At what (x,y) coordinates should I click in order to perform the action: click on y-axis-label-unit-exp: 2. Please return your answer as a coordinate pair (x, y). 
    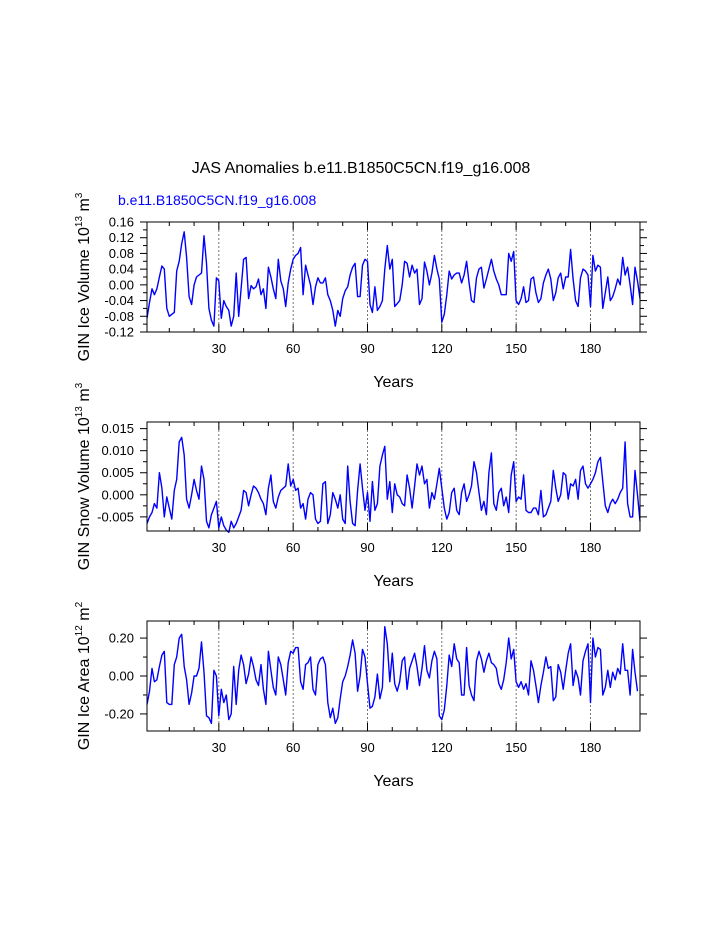
    Looking at the image, I should click on (79, 604).